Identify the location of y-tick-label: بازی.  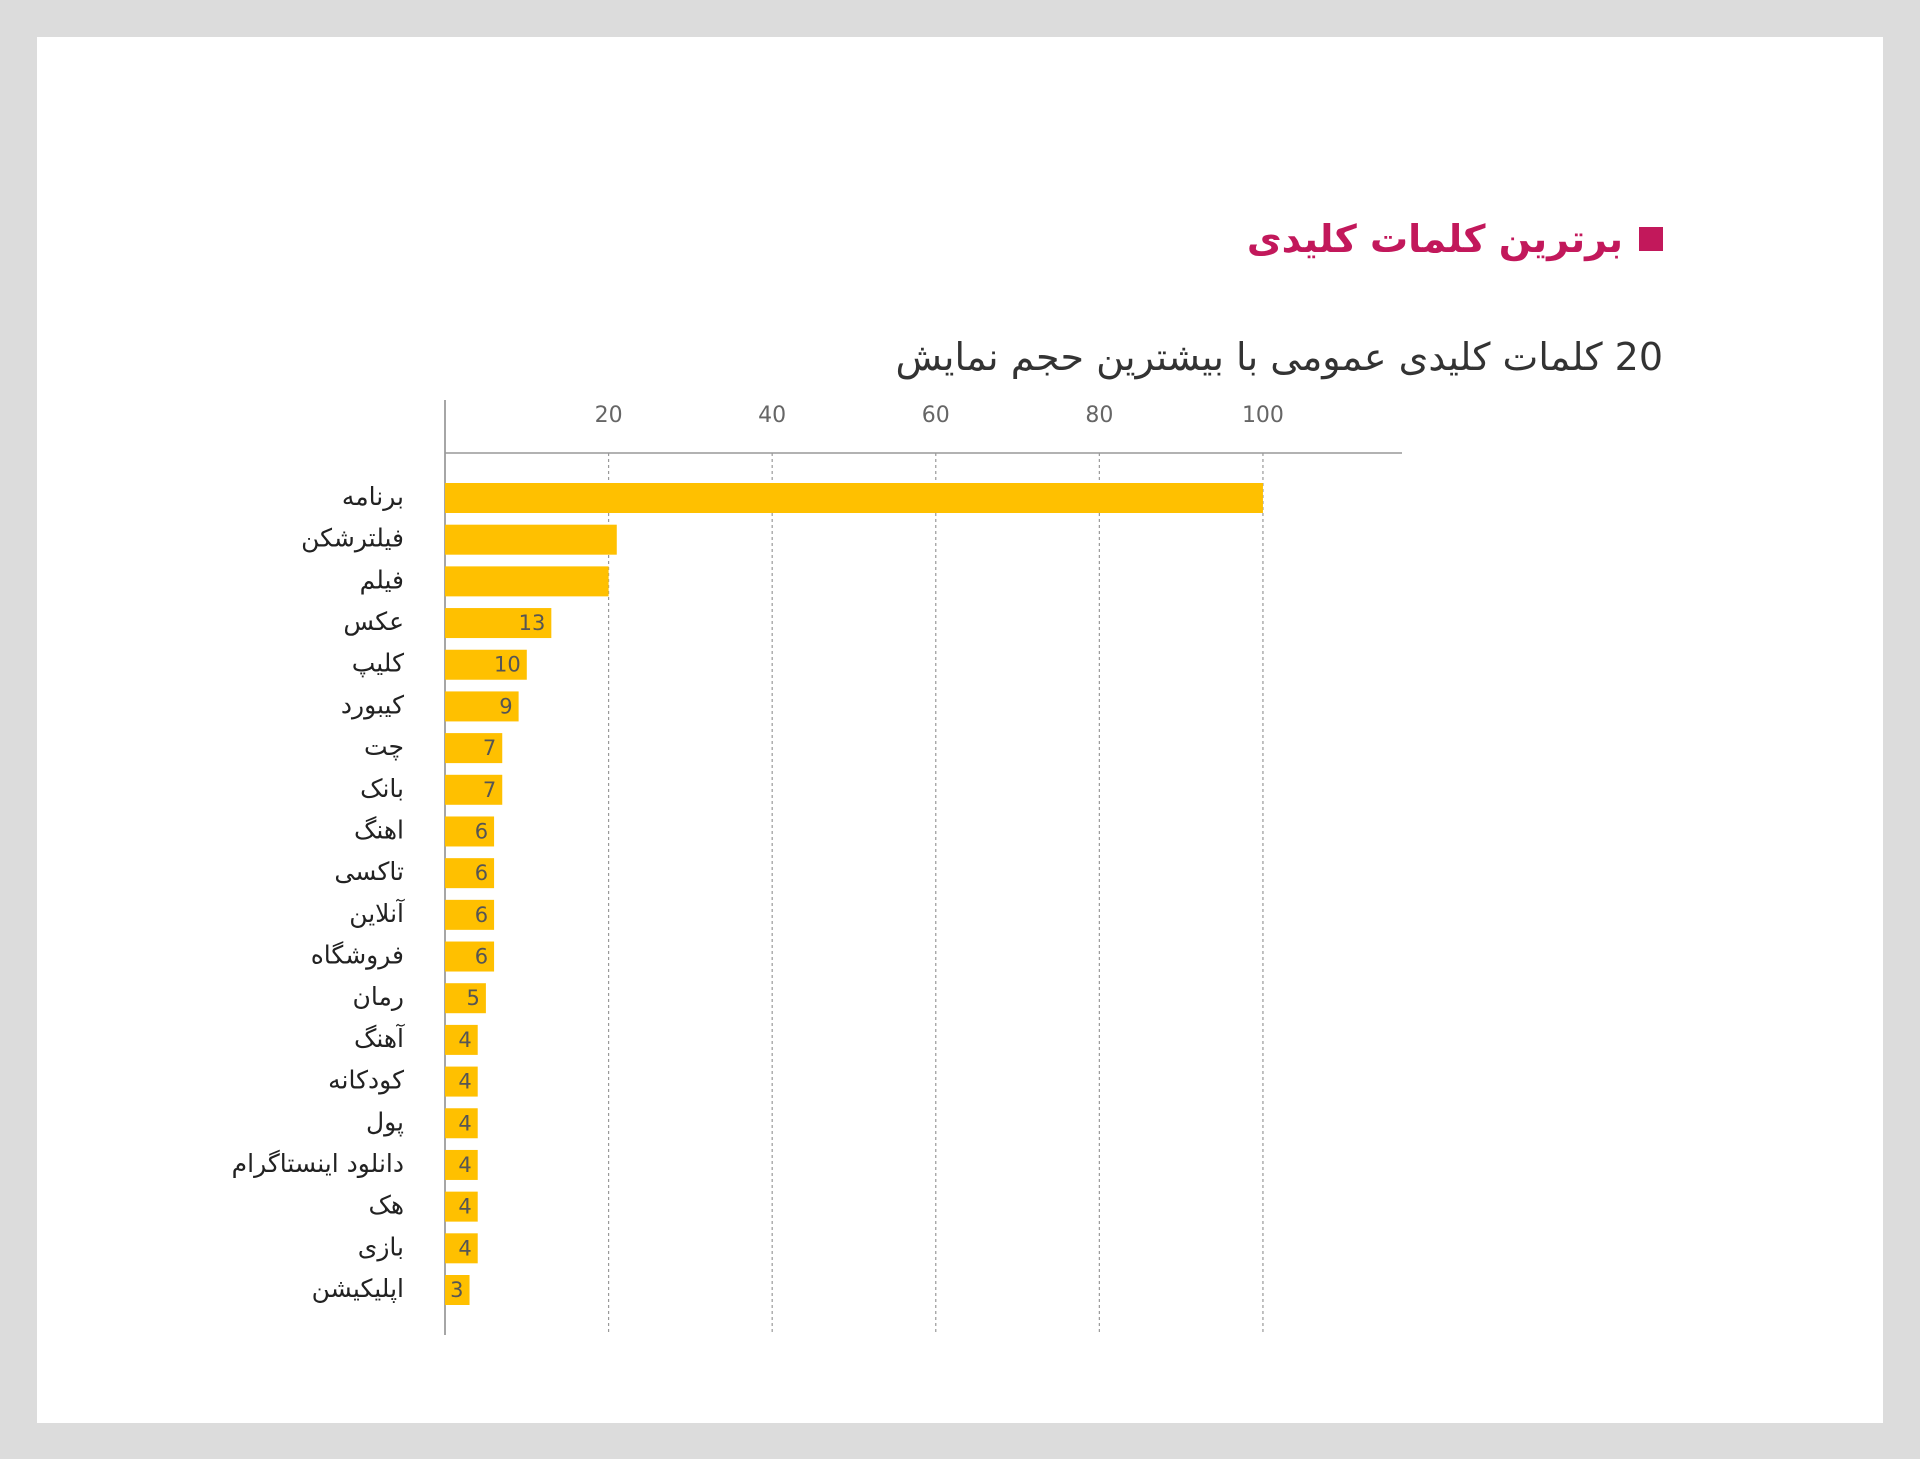
(381, 1246).